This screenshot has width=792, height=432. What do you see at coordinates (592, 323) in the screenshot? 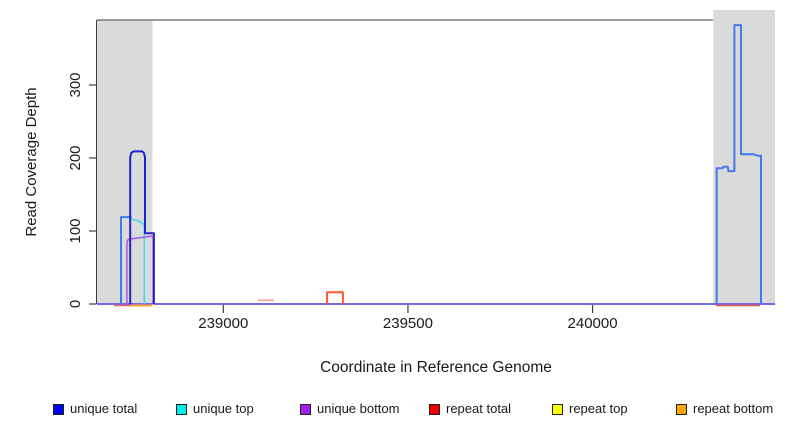
I see `x-tick-label: 240000` at bounding box center [592, 323].